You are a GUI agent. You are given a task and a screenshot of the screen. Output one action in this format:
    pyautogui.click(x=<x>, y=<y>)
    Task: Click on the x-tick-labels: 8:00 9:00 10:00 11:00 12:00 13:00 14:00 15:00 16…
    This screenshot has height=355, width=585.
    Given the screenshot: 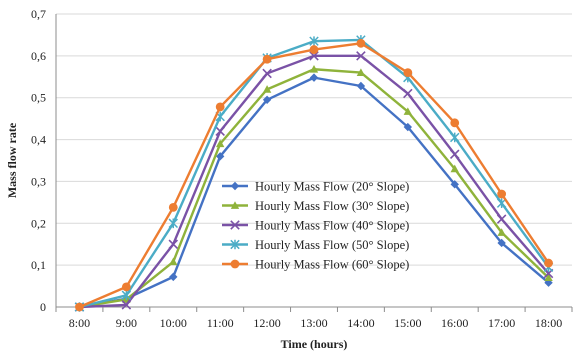 What is the action you would take?
    pyautogui.click(x=315, y=323)
    